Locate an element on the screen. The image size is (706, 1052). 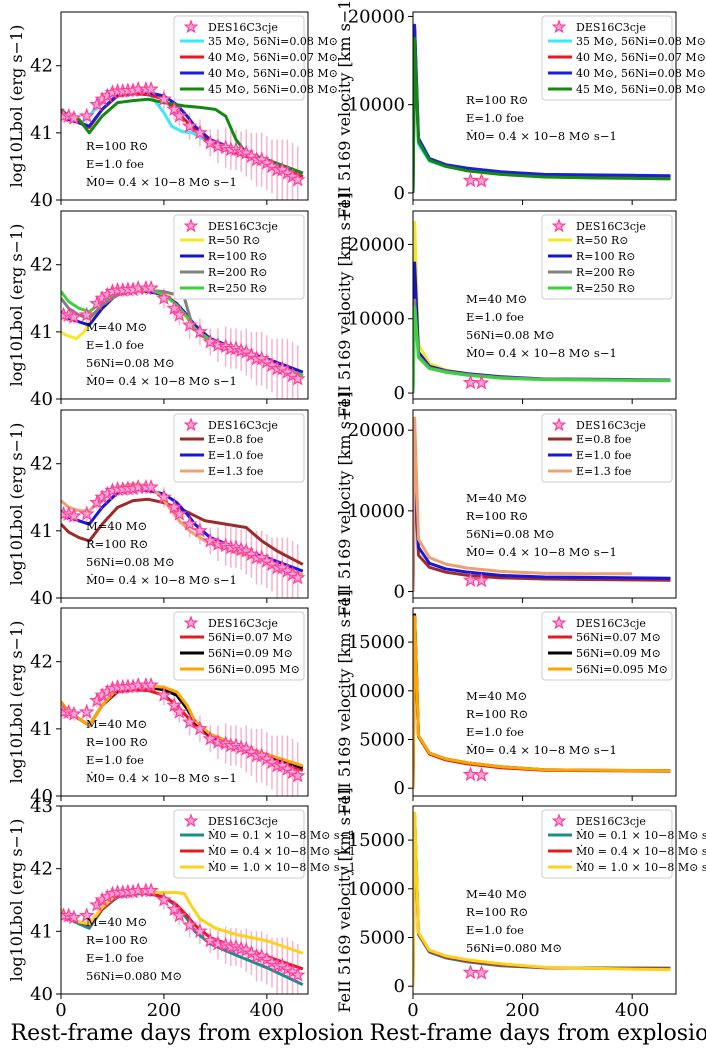
y-tick-label: 40 is located at coordinates (41, 796).